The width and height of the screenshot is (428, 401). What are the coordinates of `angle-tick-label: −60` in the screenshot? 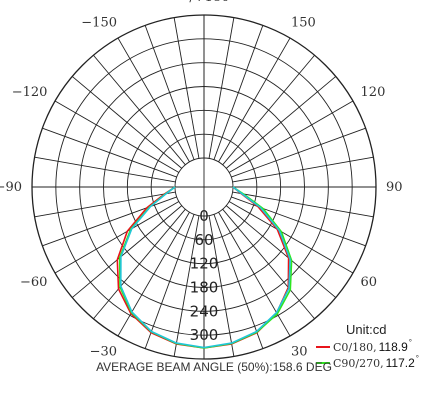 It's located at (33, 282).